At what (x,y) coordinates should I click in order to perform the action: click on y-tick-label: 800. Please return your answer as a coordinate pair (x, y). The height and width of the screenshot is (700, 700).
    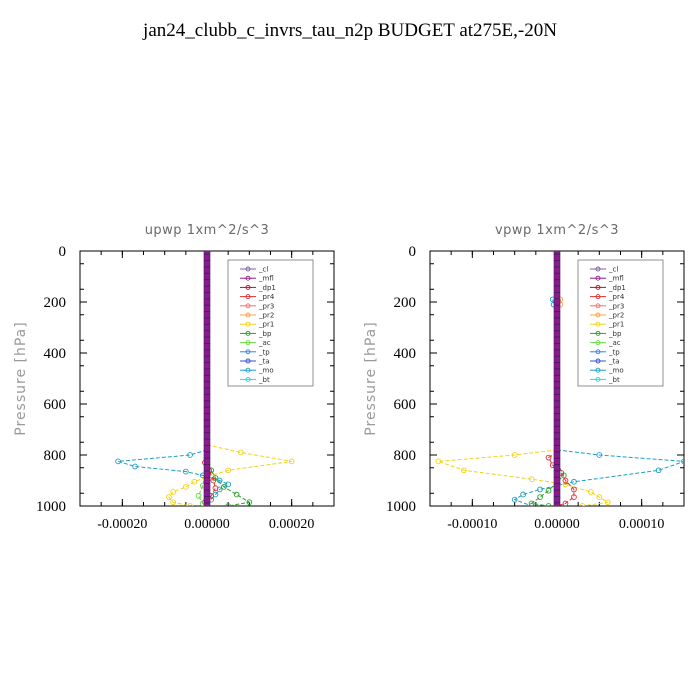
    Looking at the image, I should click on (405, 456).